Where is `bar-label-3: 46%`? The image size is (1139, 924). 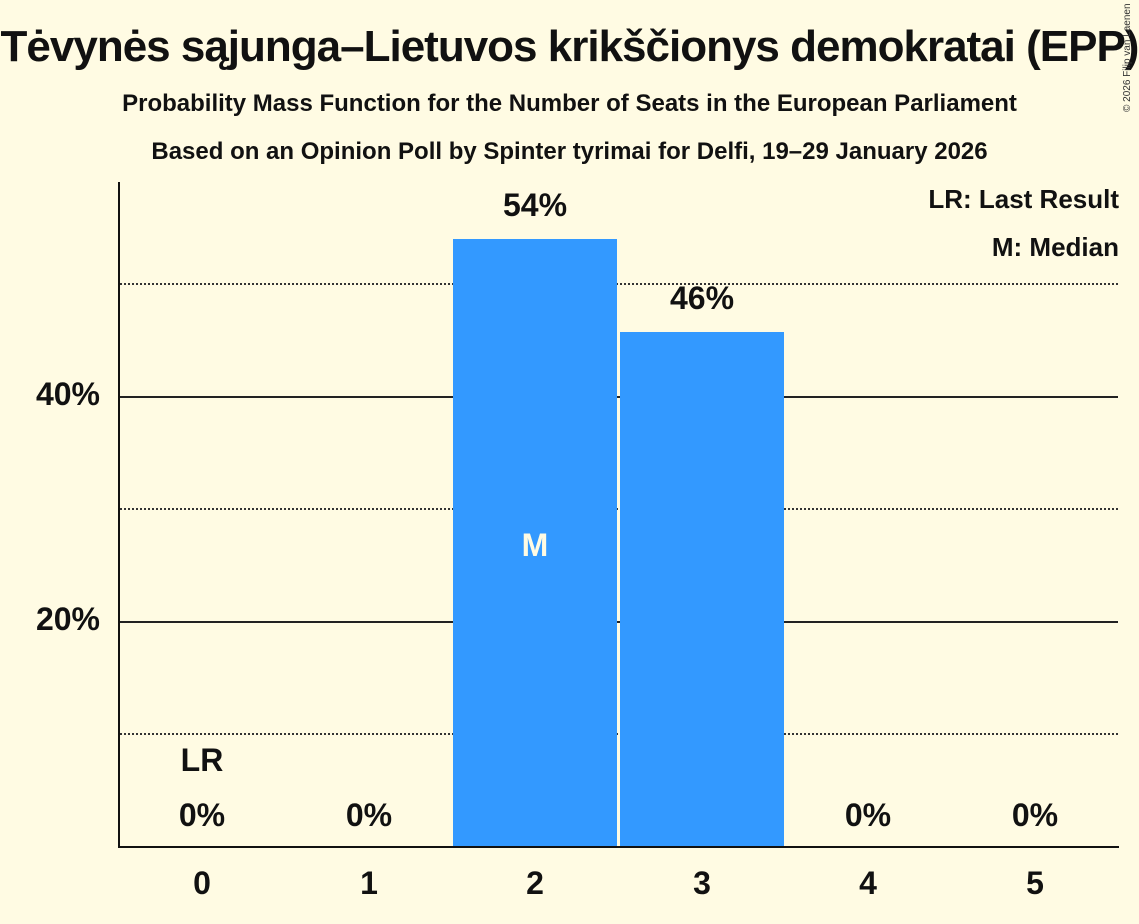 bar-label-3: 46% is located at coordinates (702, 298).